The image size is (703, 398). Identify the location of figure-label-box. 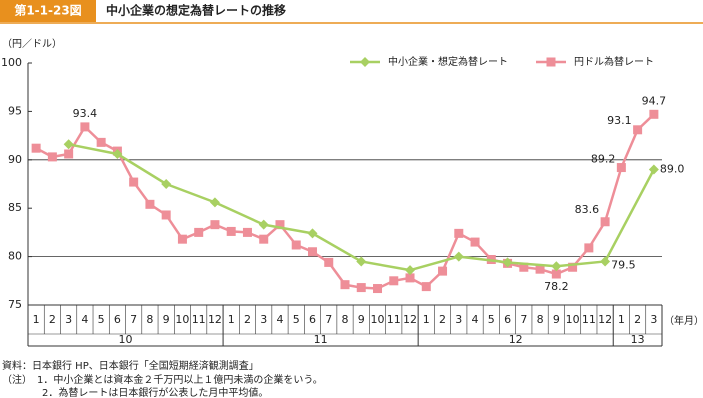
(48, 11).